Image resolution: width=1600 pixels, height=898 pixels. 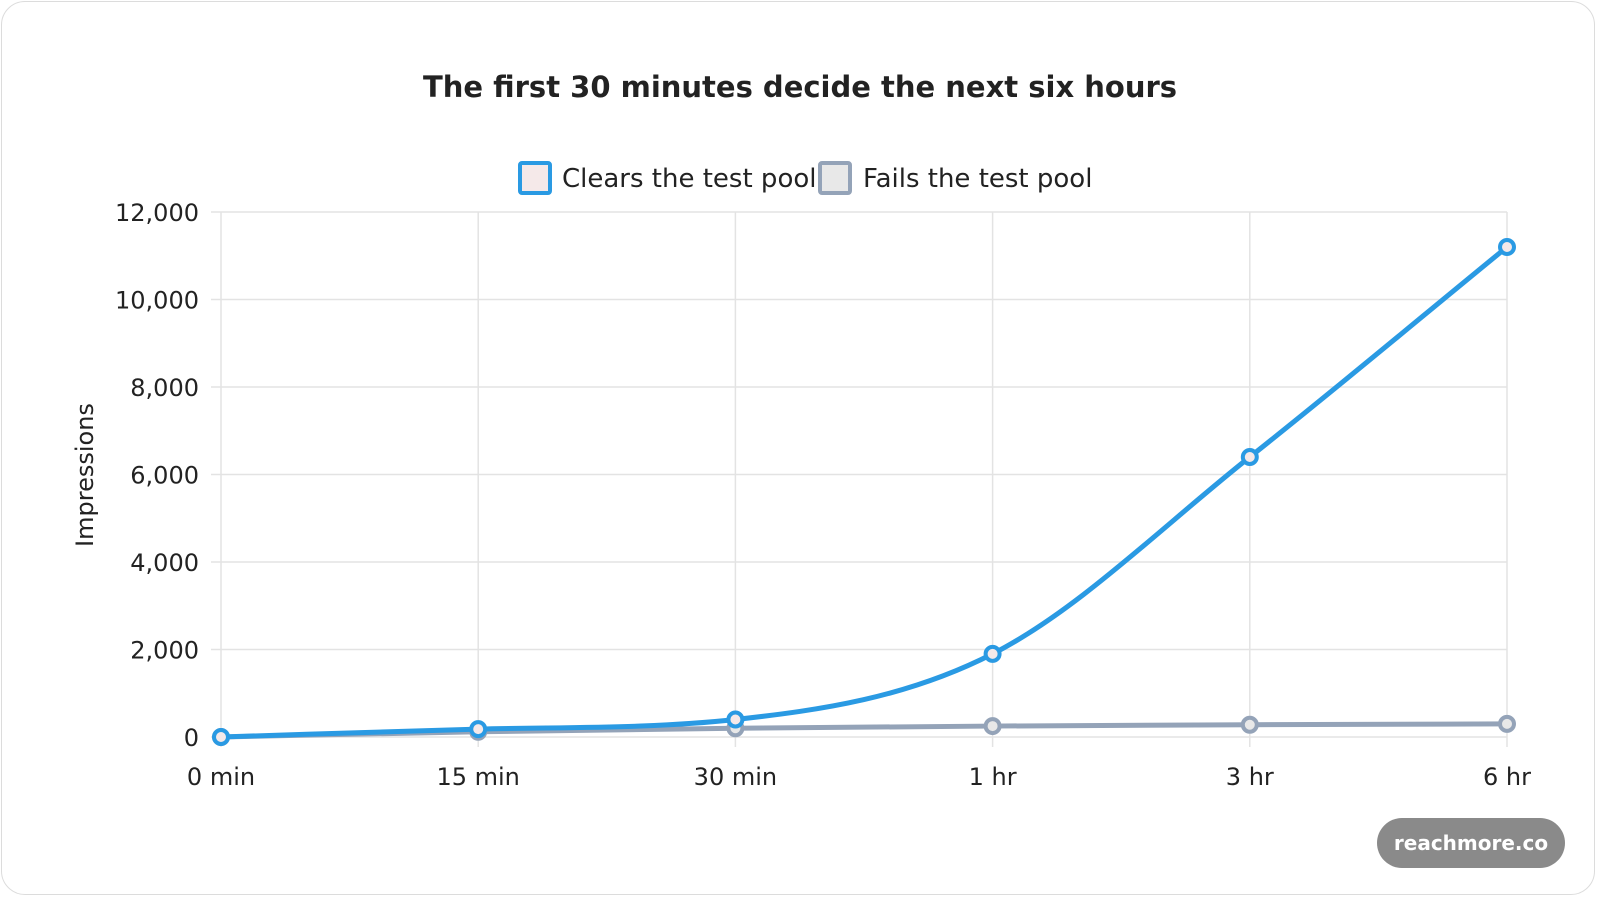 I want to click on y-tick-label: 12,000, so click(x=157, y=213).